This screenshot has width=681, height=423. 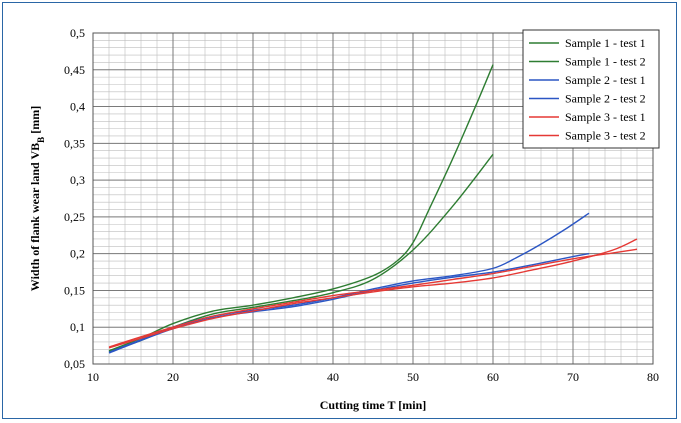 What do you see at coordinates (373, 377) in the screenshot?
I see `x-axis-ticks: 10 20 30 40 50 60 70 80` at bounding box center [373, 377].